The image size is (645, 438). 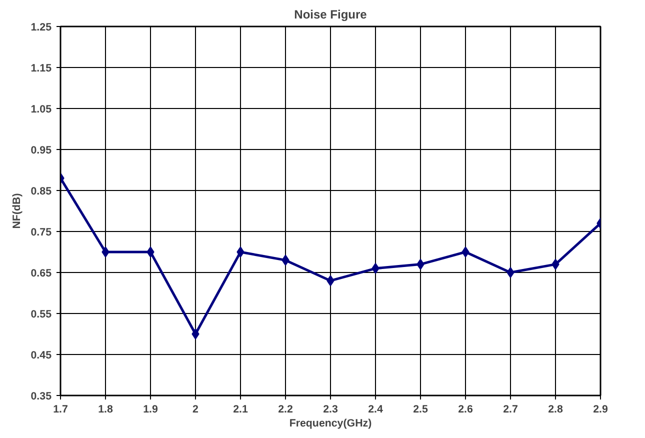 What do you see at coordinates (16, 210) in the screenshot?
I see `y-axis-title: NF(dB)` at bounding box center [16, 210].